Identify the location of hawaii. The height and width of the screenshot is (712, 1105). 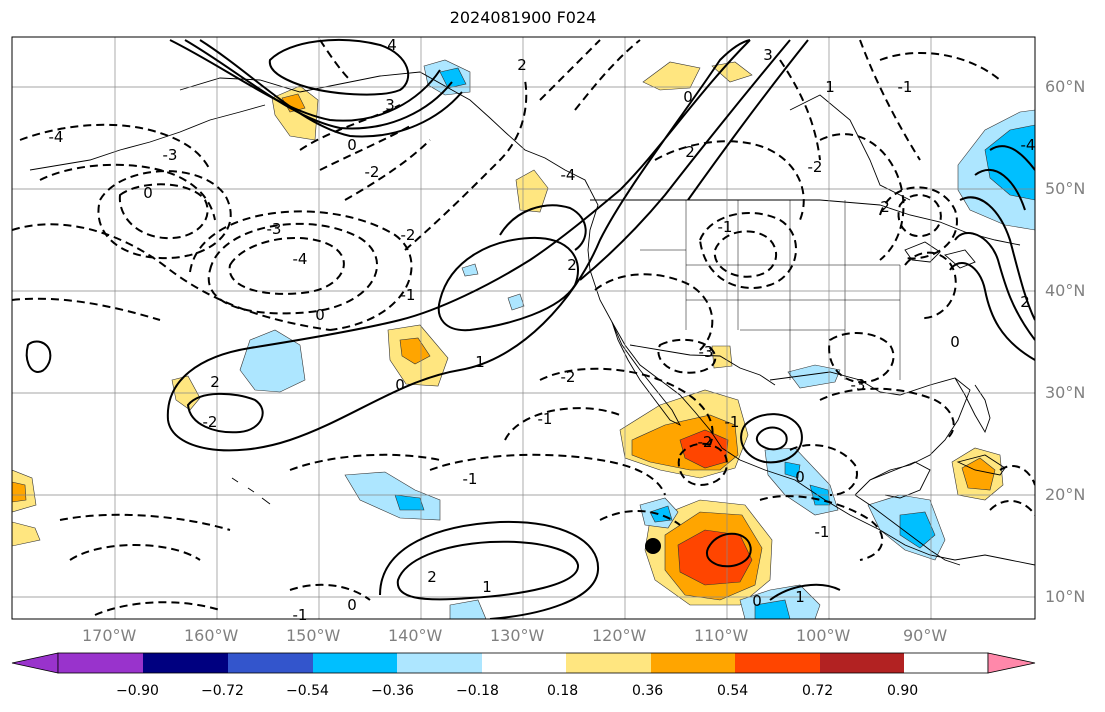
(251, 491).